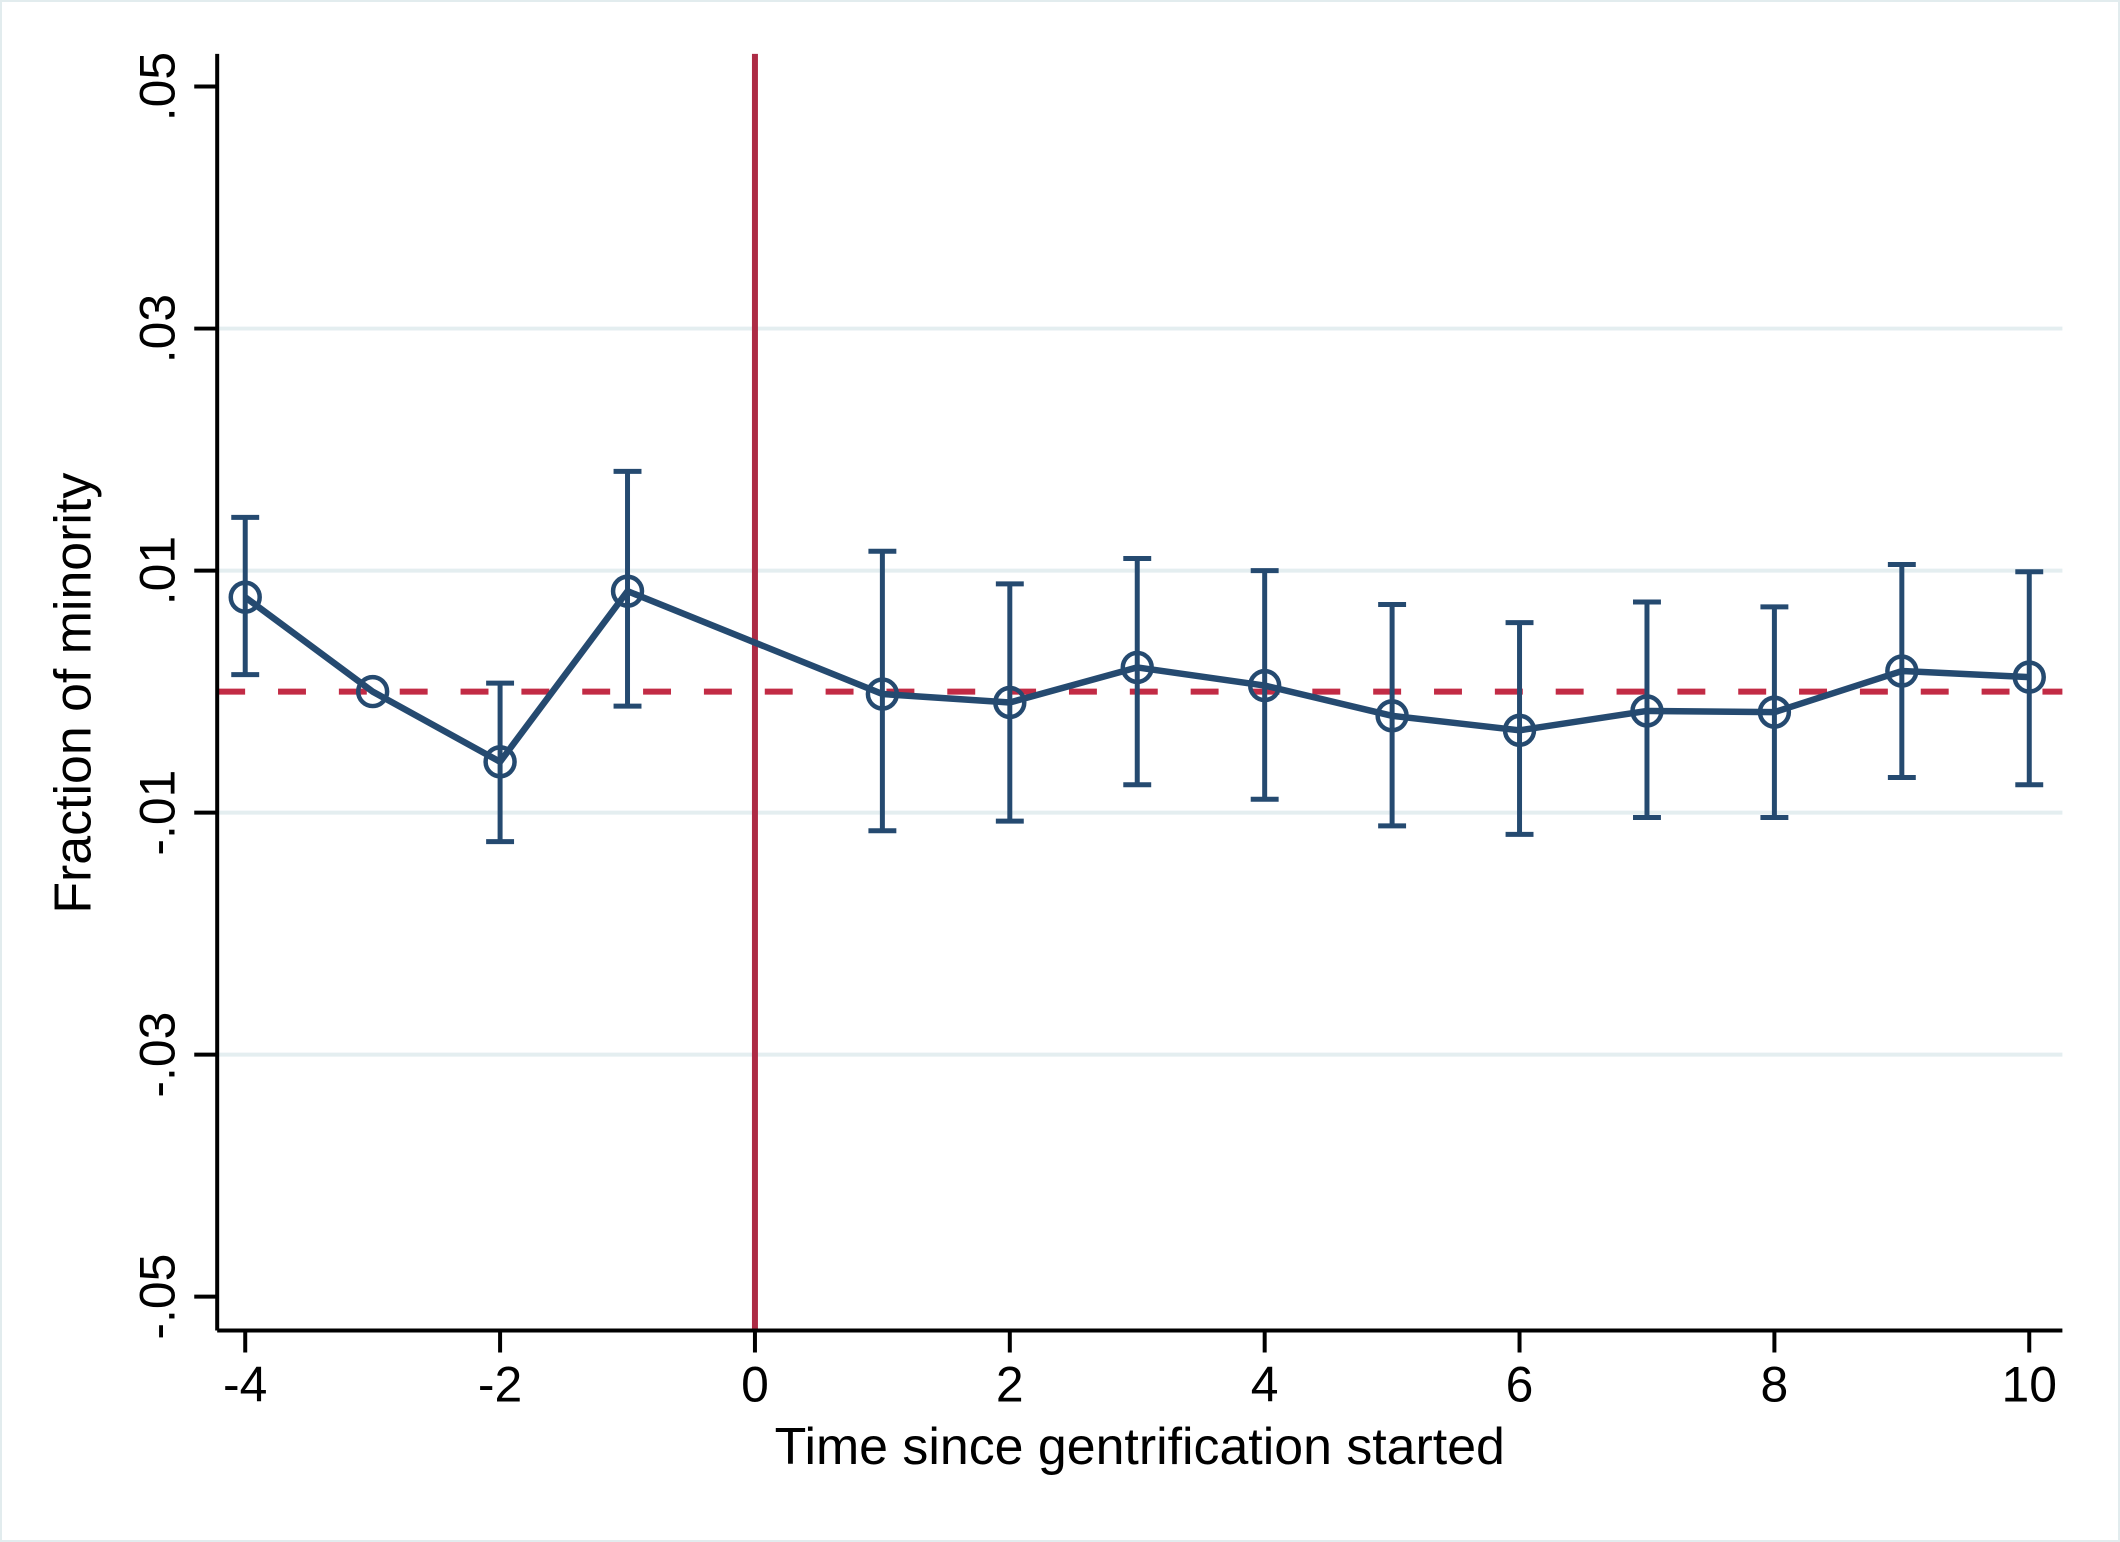 The height and width of the screenshot is (1542, 2120). Describe the element at coordinates (157, 813) in the screenshot. I see `y-tick-label: -.01` at that location.